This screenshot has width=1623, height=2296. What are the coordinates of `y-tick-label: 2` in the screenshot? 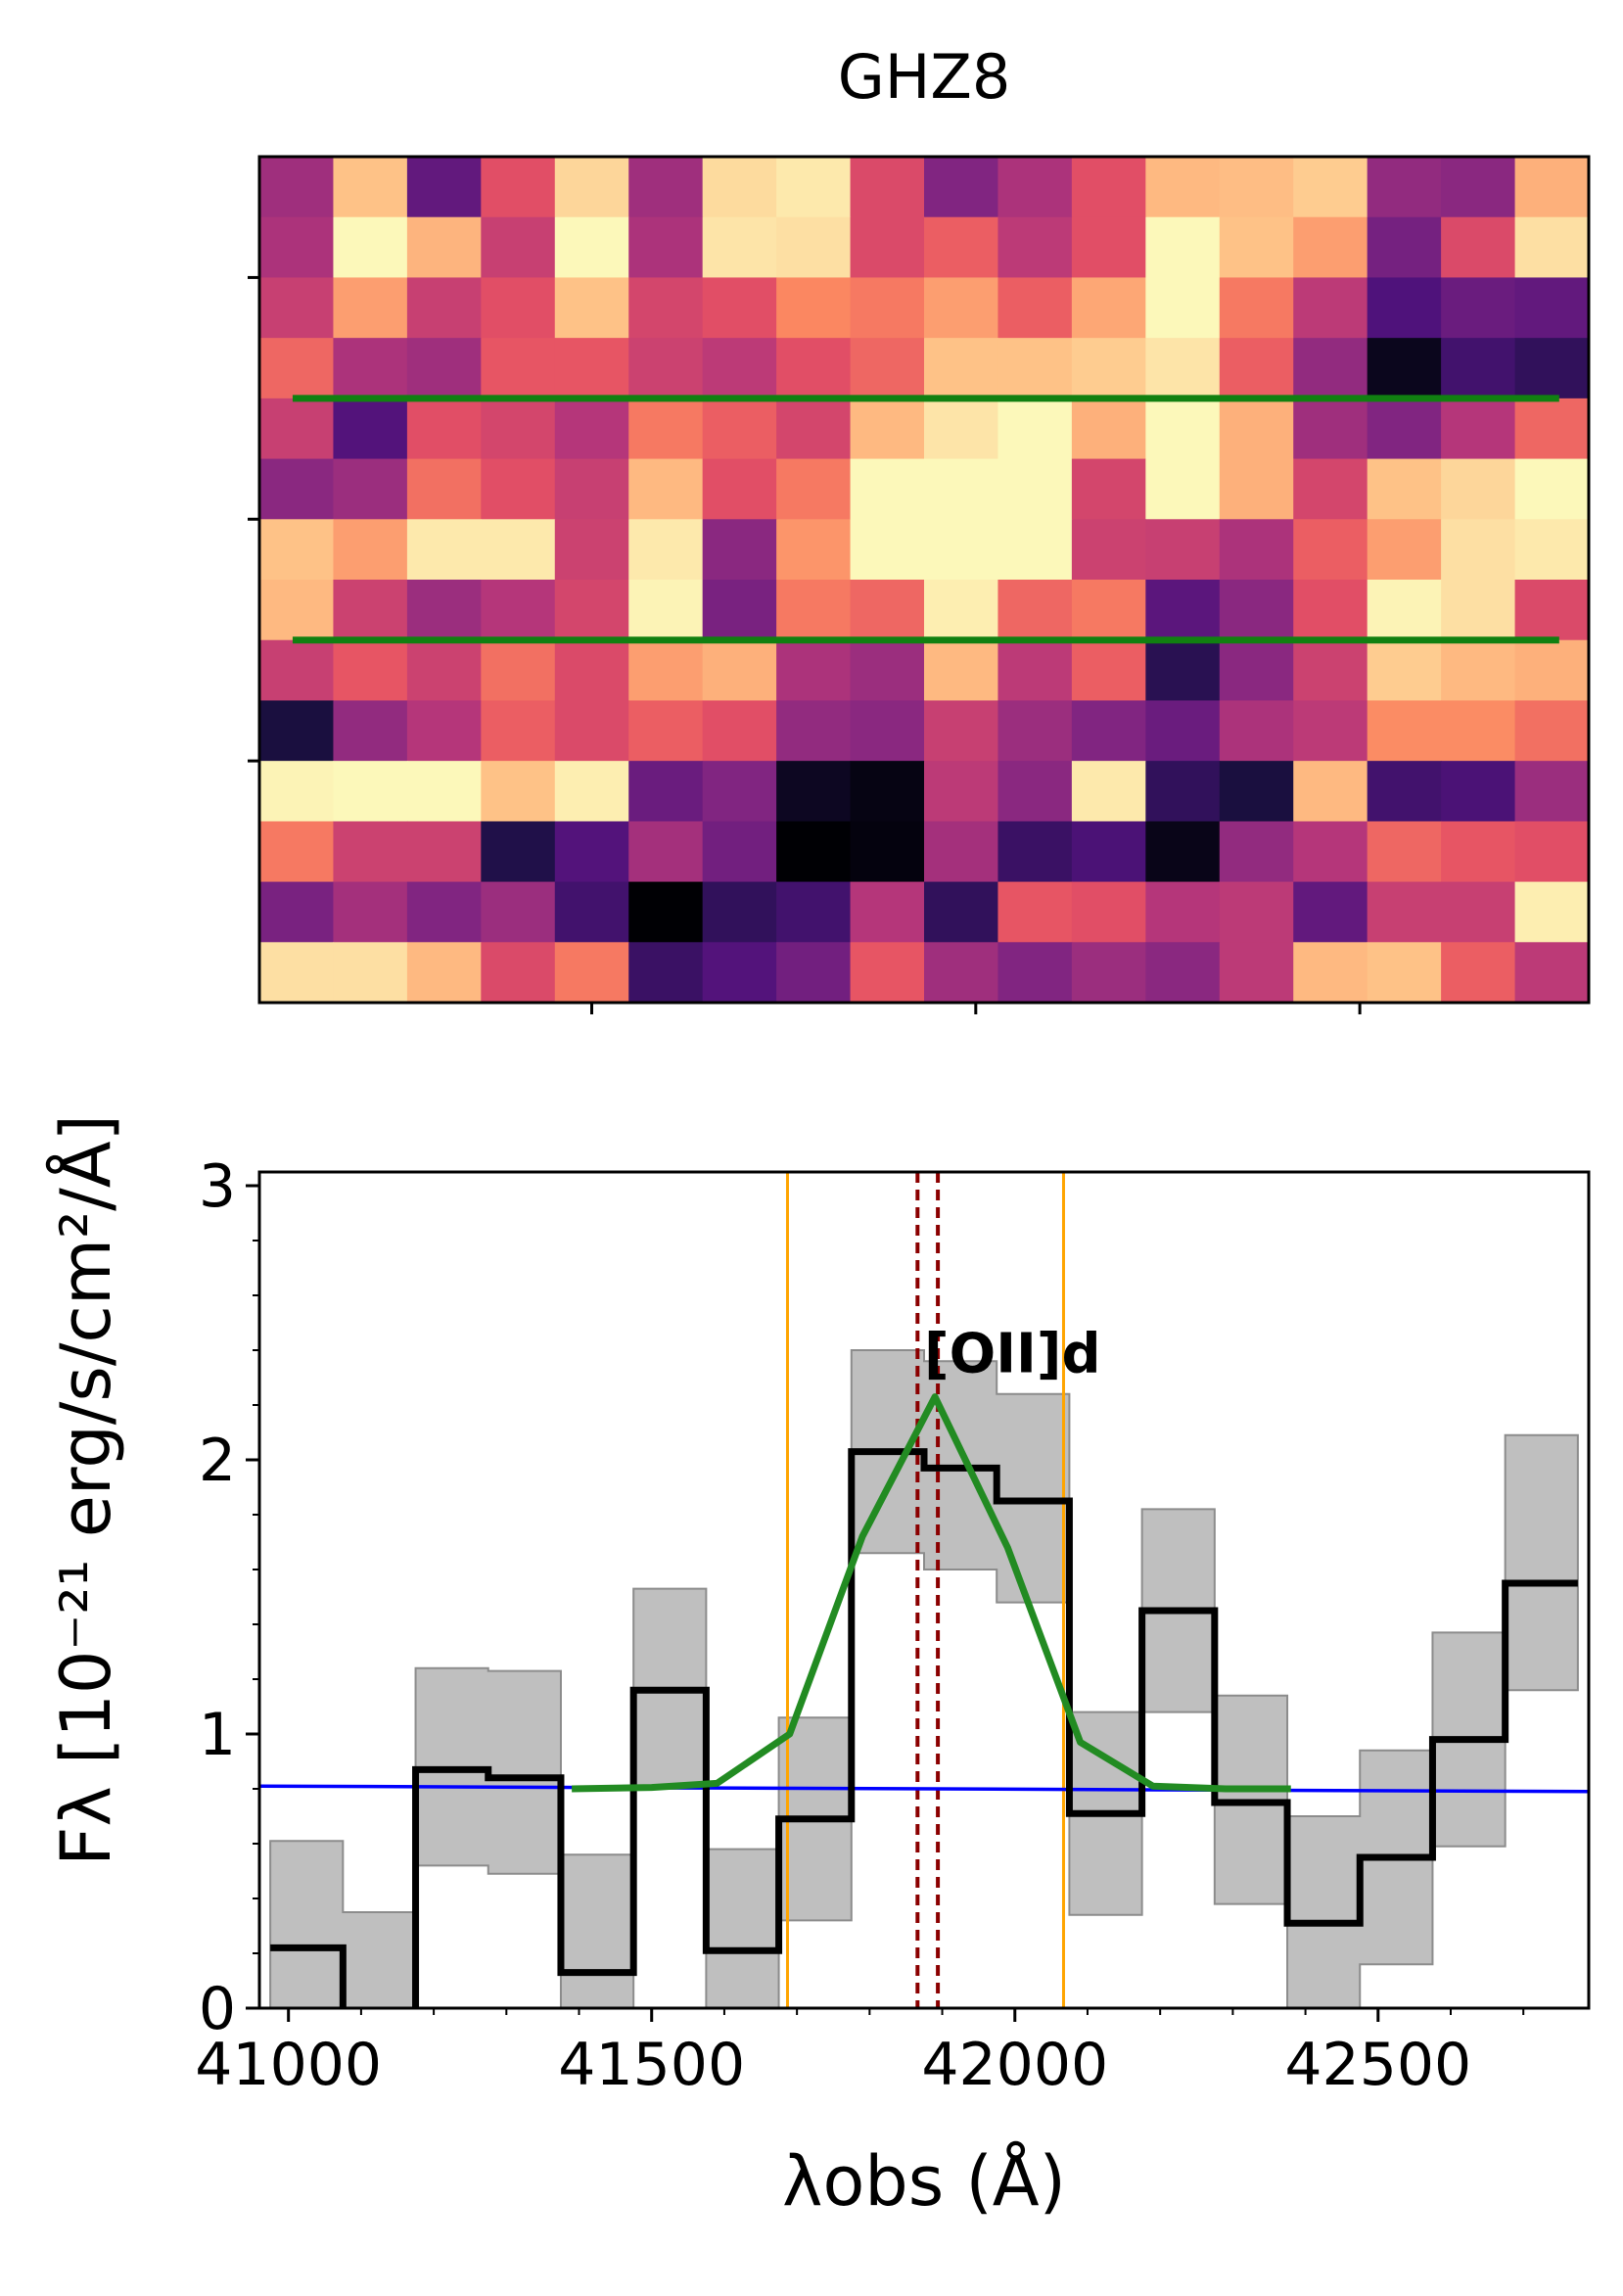 It's located at (217, 1461).